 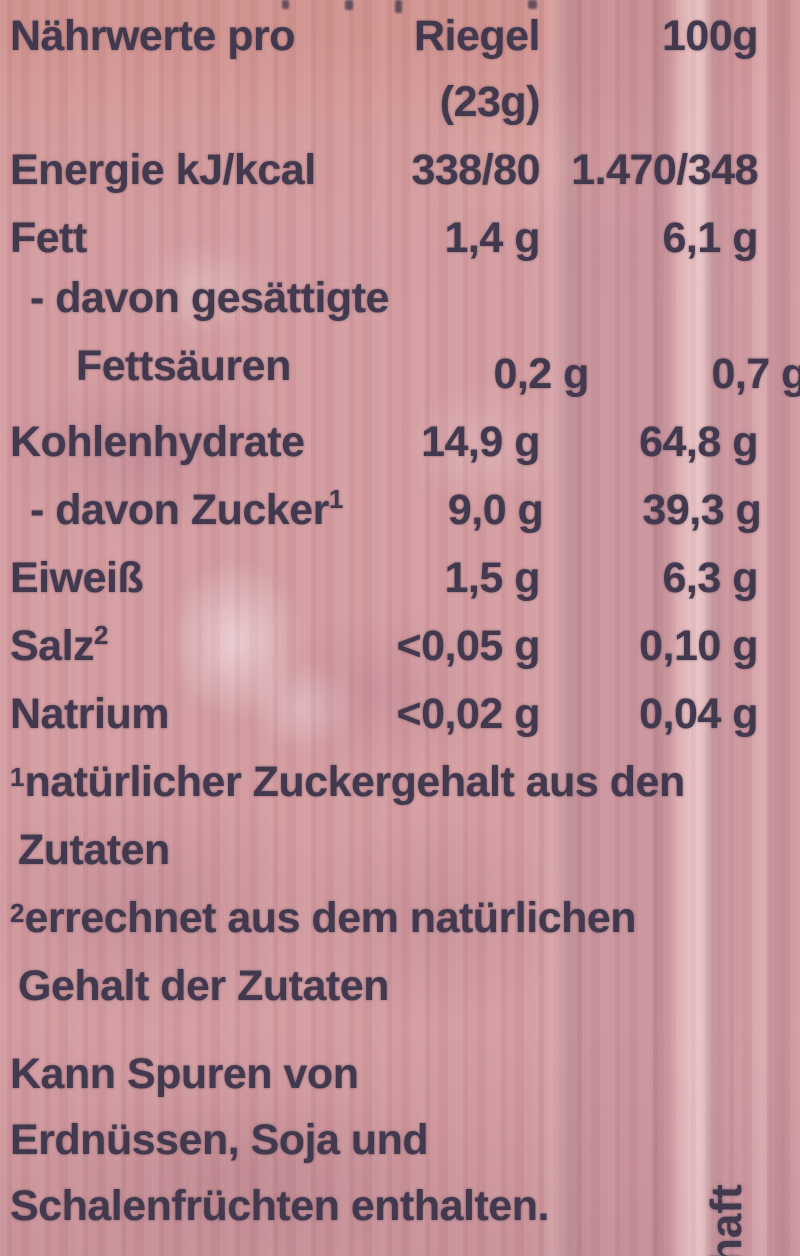 What do you see at coordinates (698, 442) in the screenshot?
I see `value-per-100g: 64,8 g` at bounding box center [698, 442].